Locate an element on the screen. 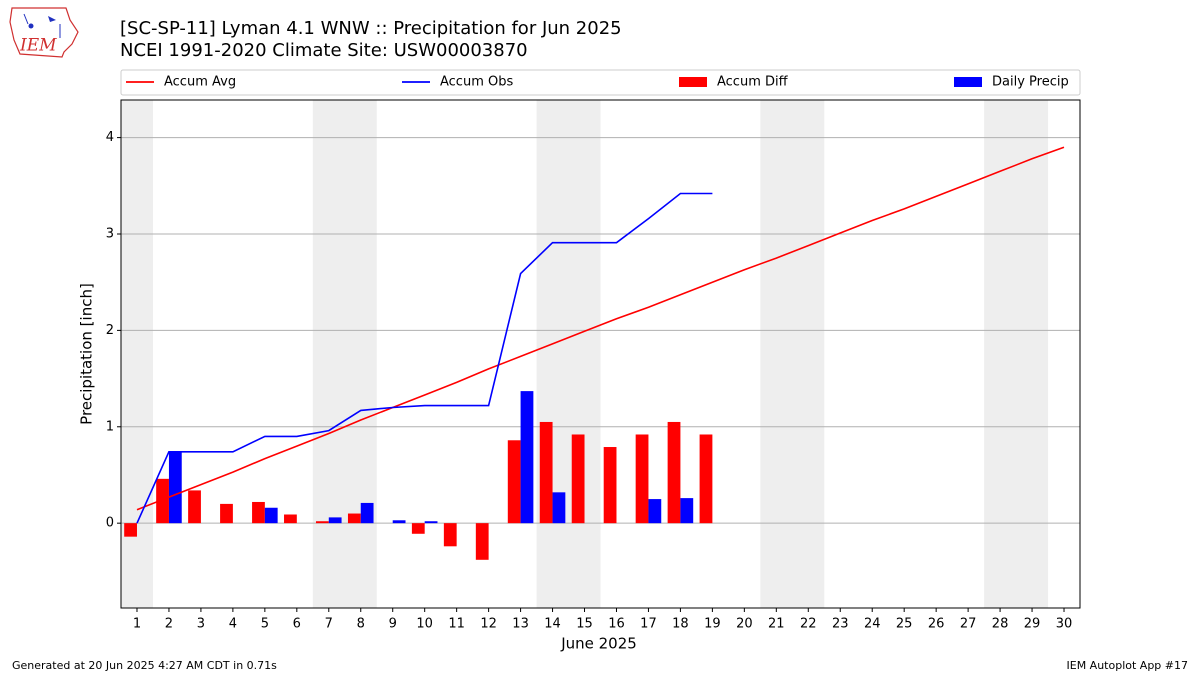  y-tick-label: 2 is located at coordinates (110, 330).